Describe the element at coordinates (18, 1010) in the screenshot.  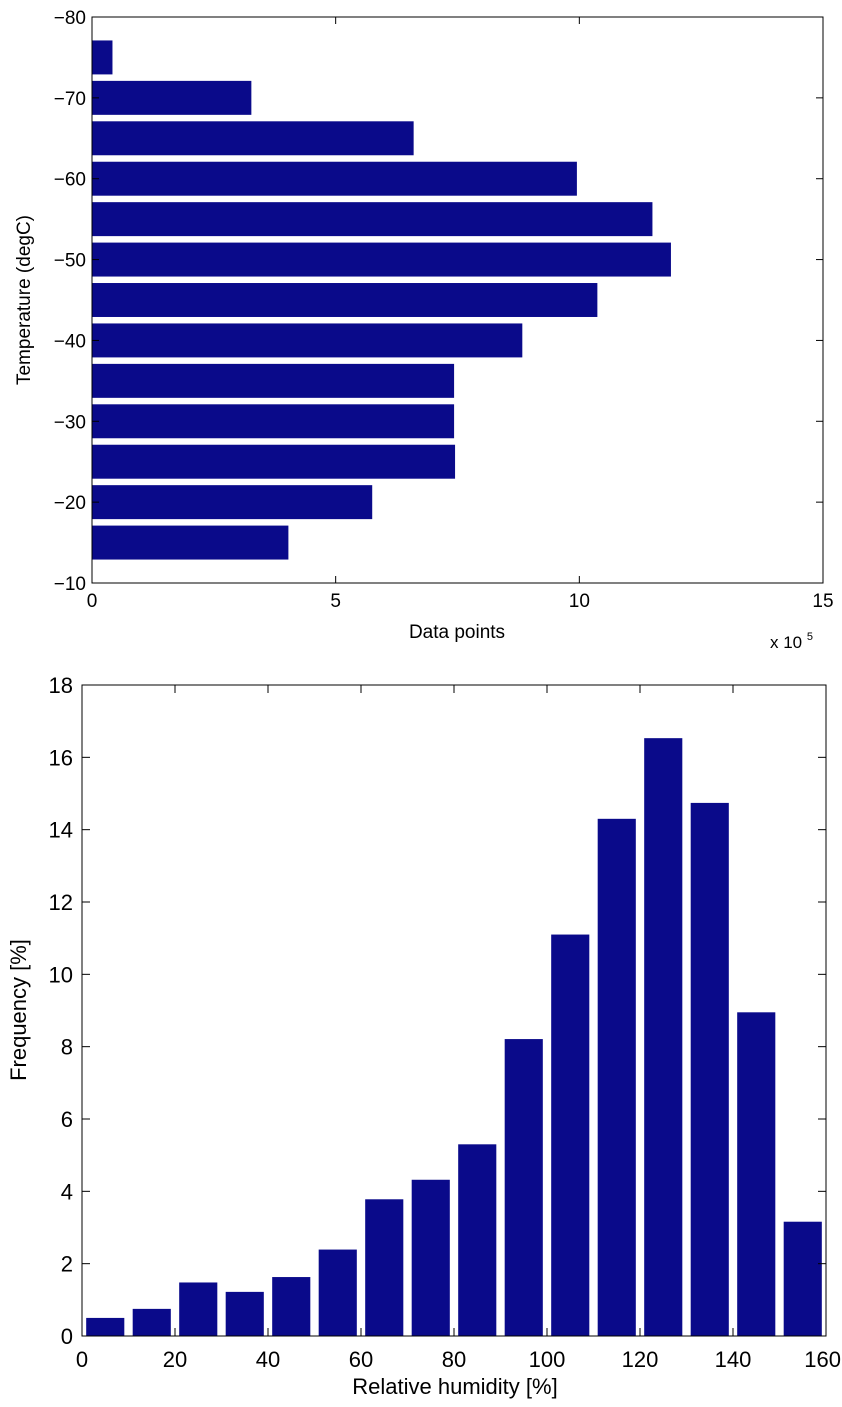
I see `humidity-y-axis-label: Frequency [%]` at that location.